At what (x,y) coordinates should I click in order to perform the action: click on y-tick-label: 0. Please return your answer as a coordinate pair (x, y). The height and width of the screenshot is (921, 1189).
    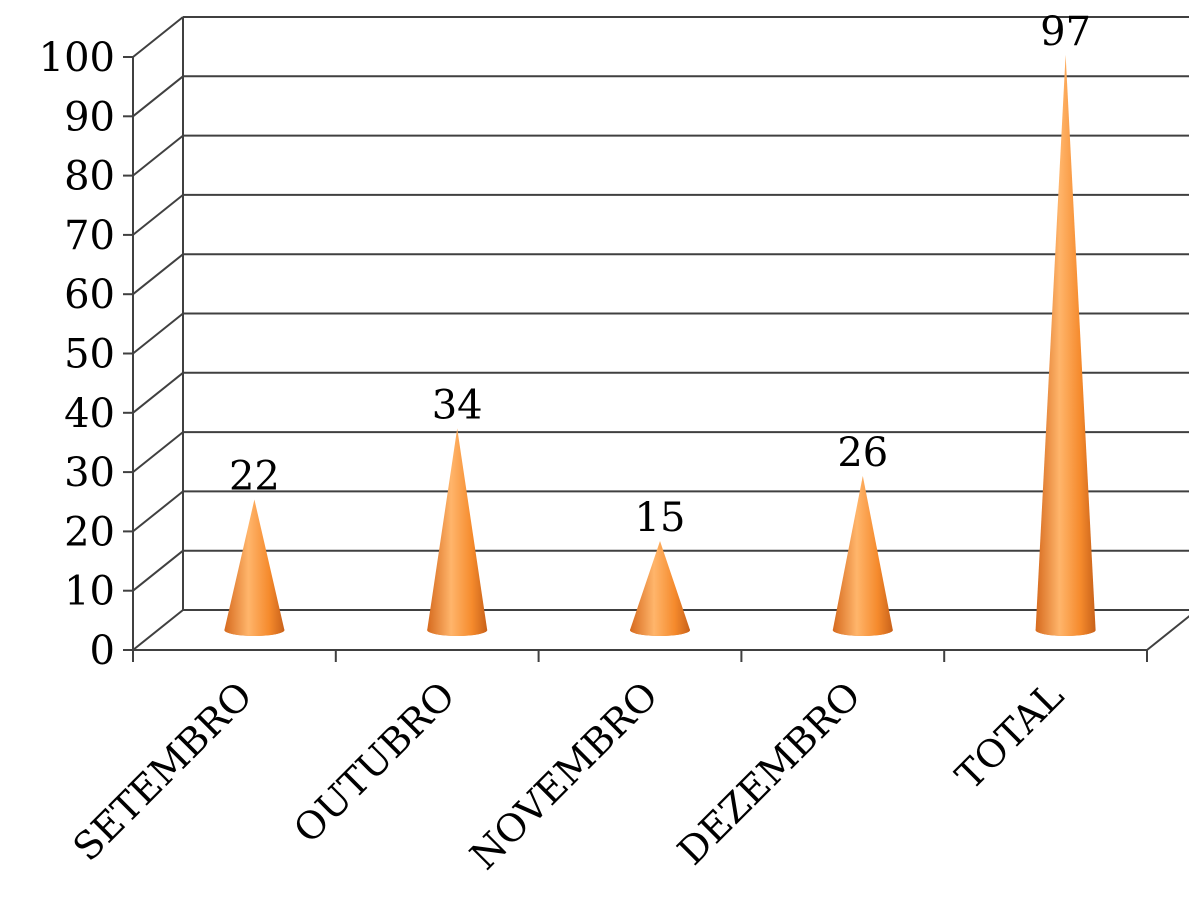
    Looking at the image, I should click on (102, 651).